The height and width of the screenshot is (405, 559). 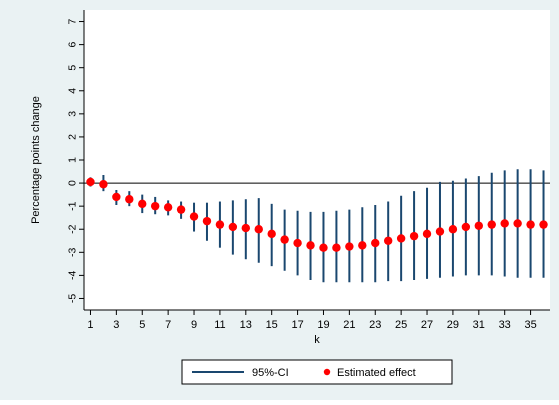 What do you see at coordinates (73, 91) in the screenshot?
I see `y-tick-label: 4` at bounding box center [73, 91].